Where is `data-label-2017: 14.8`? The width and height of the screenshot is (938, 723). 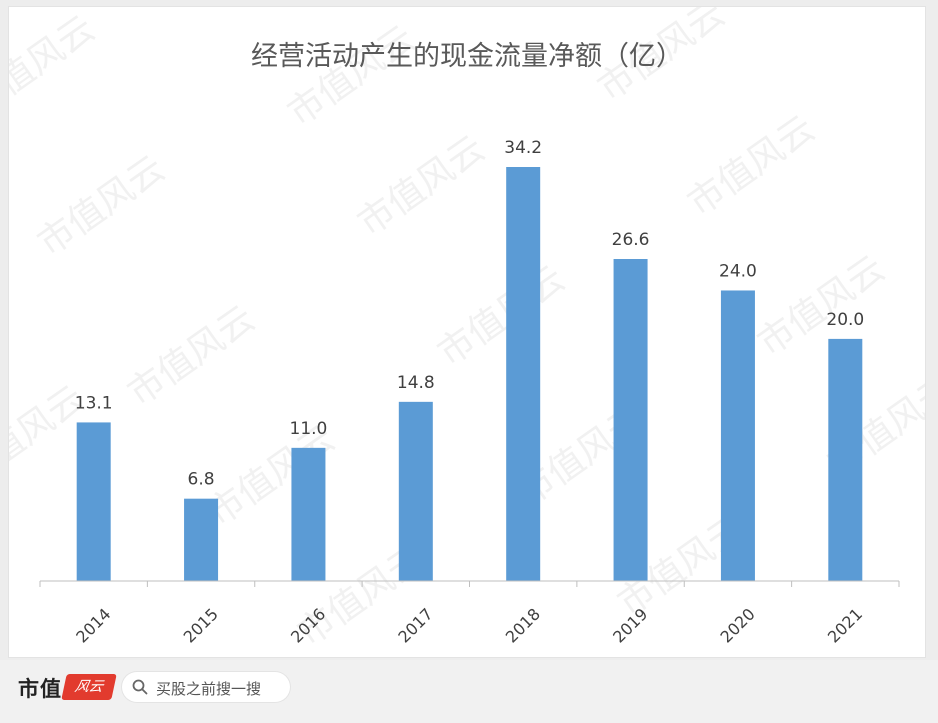
data-label-2017: 14.8 is located at coordinates (416, 383).